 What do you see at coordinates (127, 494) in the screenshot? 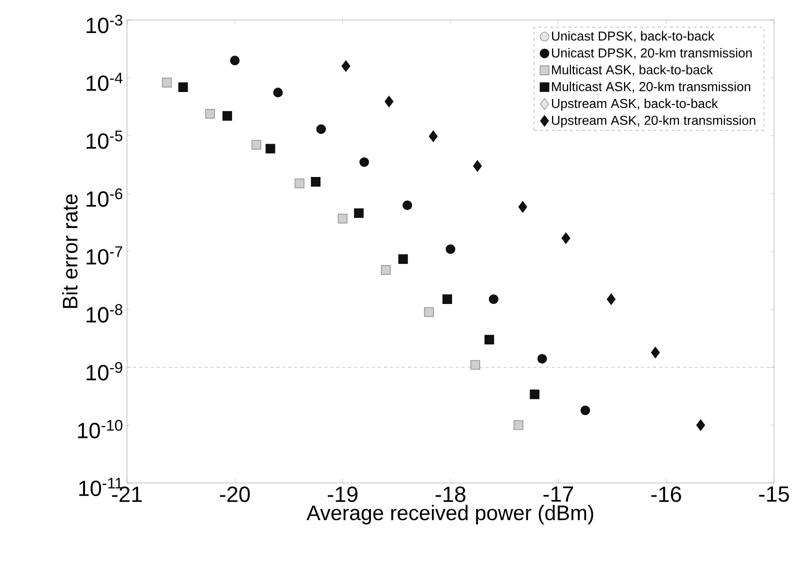
I see `x-tick-label: -21` at bounding box center [127, 494].